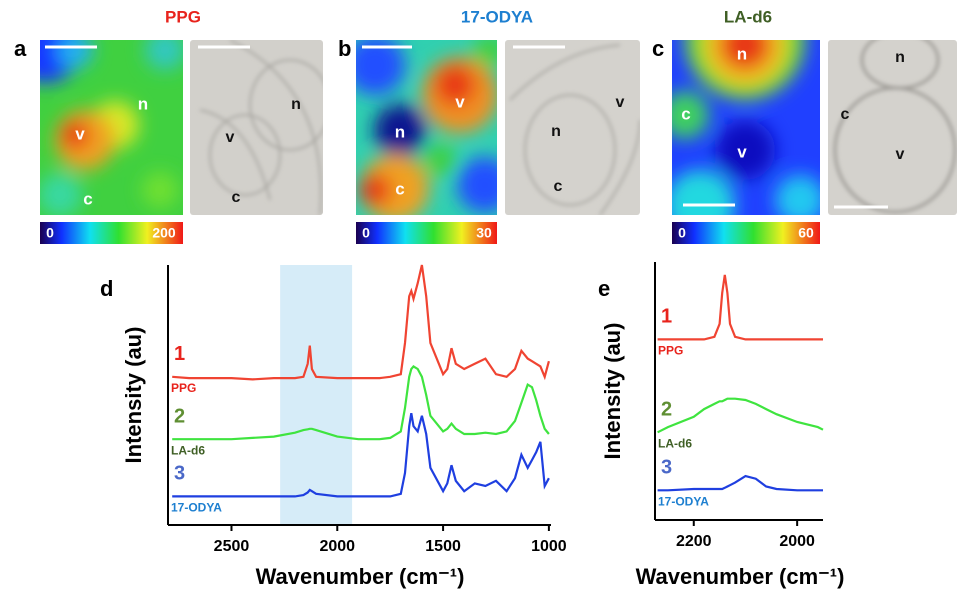 The width and height of the screenshot is (959, 590). I want to click on x-tick-label: 1500, so click(443, 546).